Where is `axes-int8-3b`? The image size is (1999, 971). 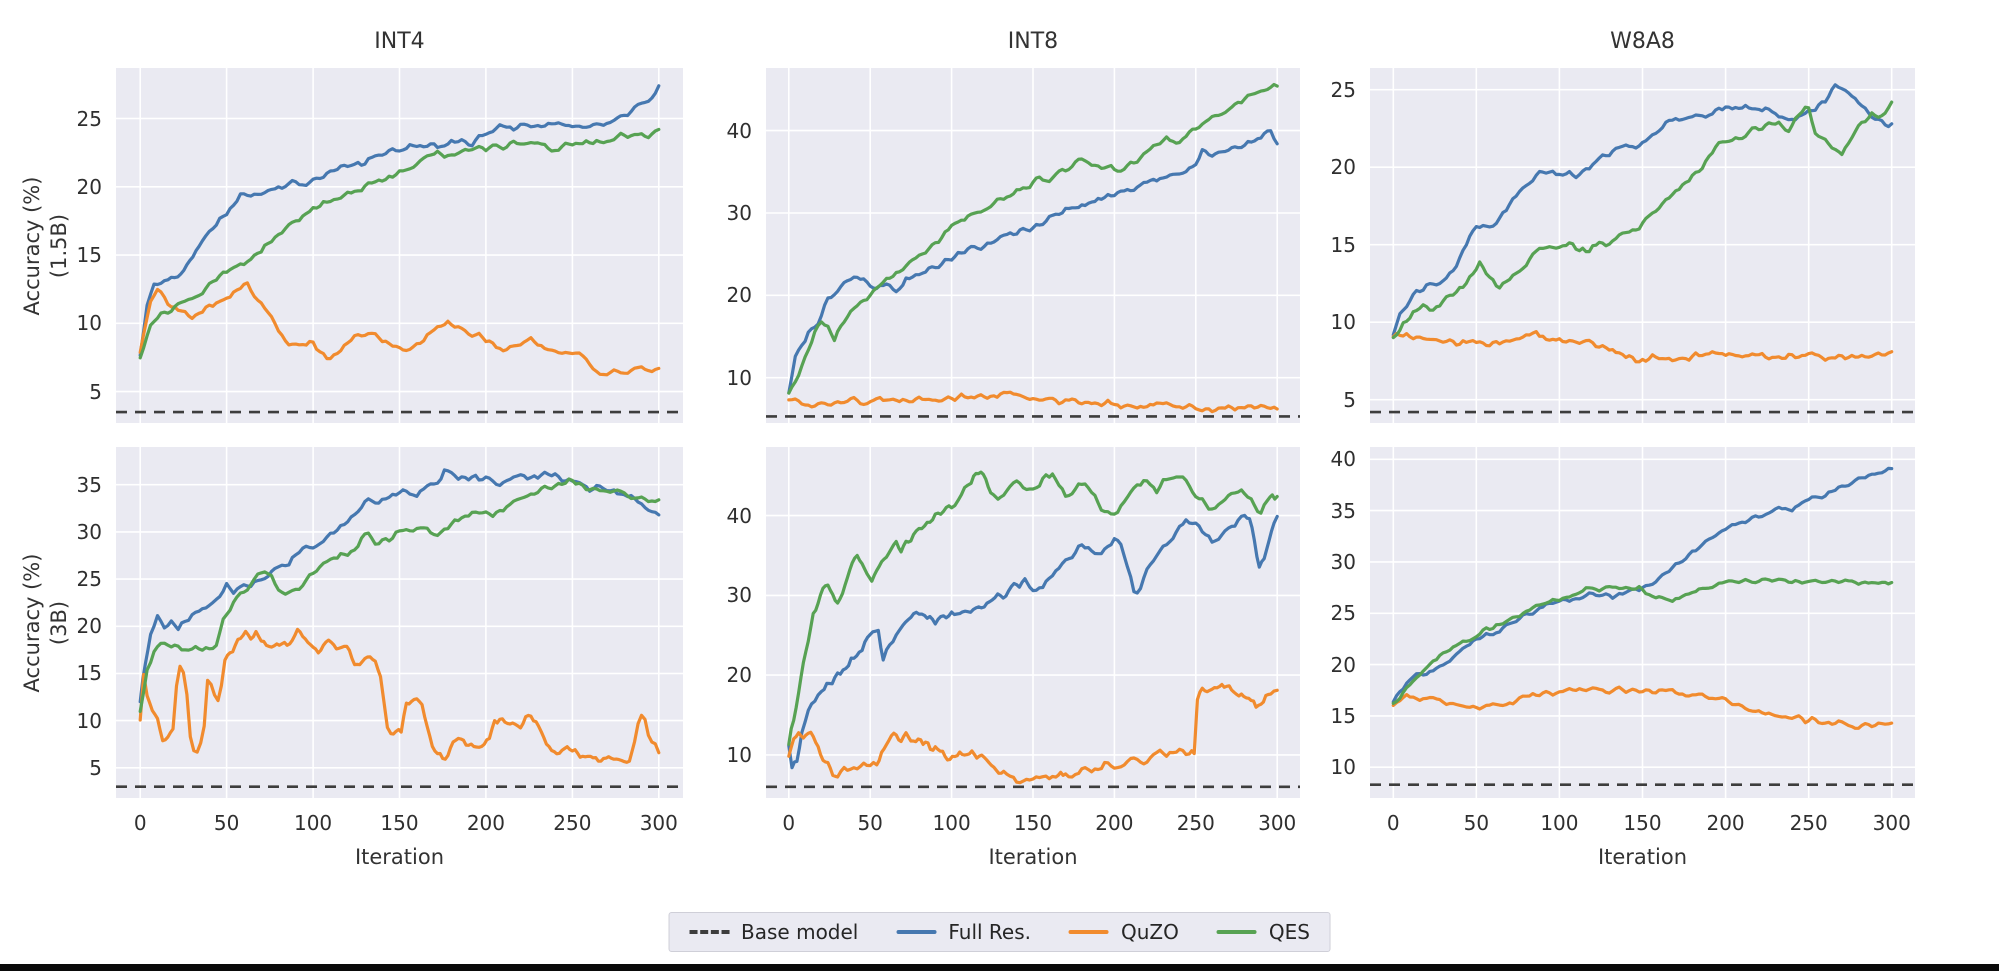
axes-int8-3b is located at coordinates (1033, 622).